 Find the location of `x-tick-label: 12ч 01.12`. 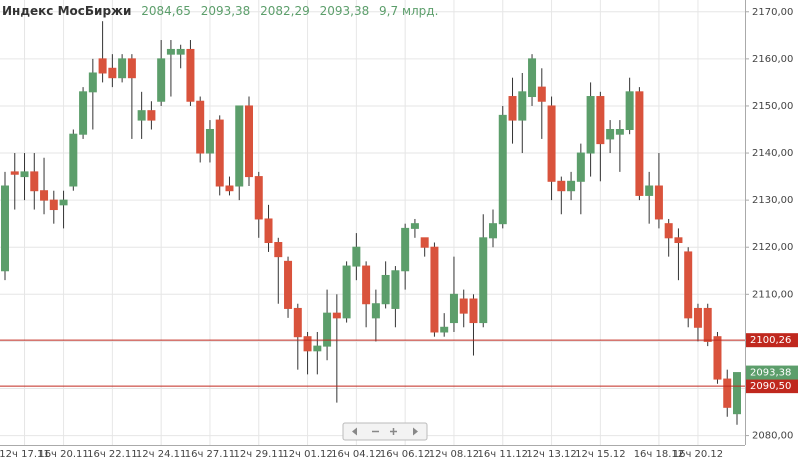

x-tick-label: 12ч 01.12 is located at coordinates (307, 454).